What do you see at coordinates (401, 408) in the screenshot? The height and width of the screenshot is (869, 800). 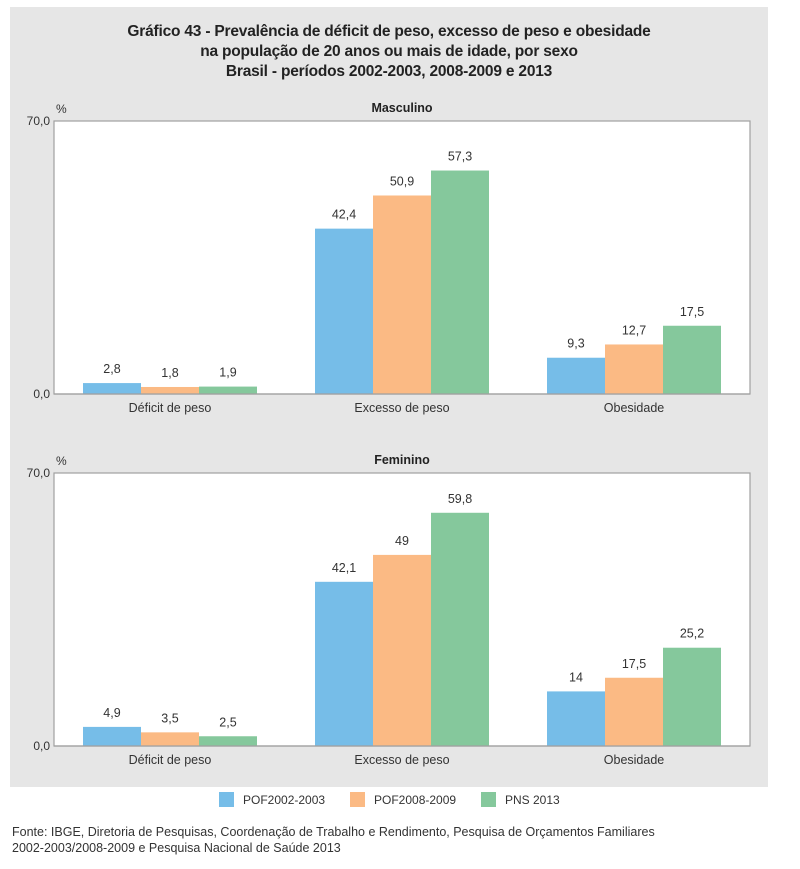 I see `x-tick-label-excesso-de-peso-masculino: Excesso de peso` at bounding box center [401, 408].